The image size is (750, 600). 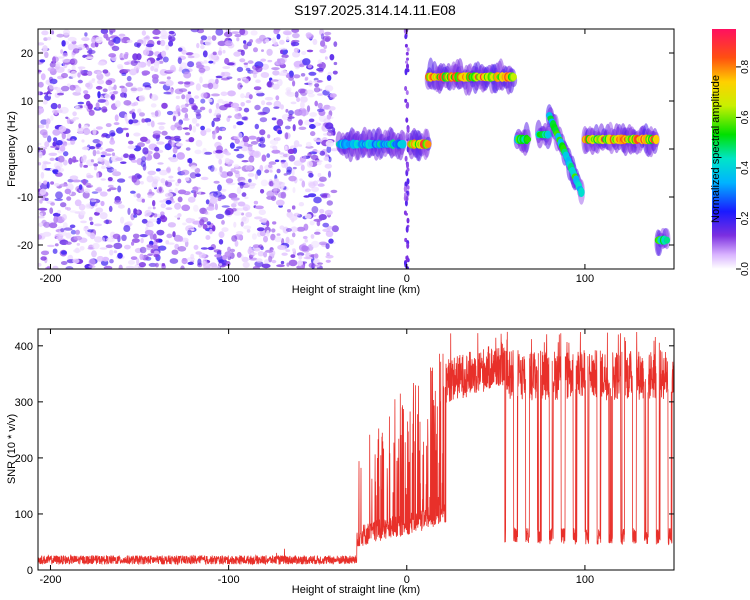 What do you see at coordinates (375, 10) in the screenshot?
I see `figure-title: S197.2025.314.14.11.E08` at bounding box center [375, 10].